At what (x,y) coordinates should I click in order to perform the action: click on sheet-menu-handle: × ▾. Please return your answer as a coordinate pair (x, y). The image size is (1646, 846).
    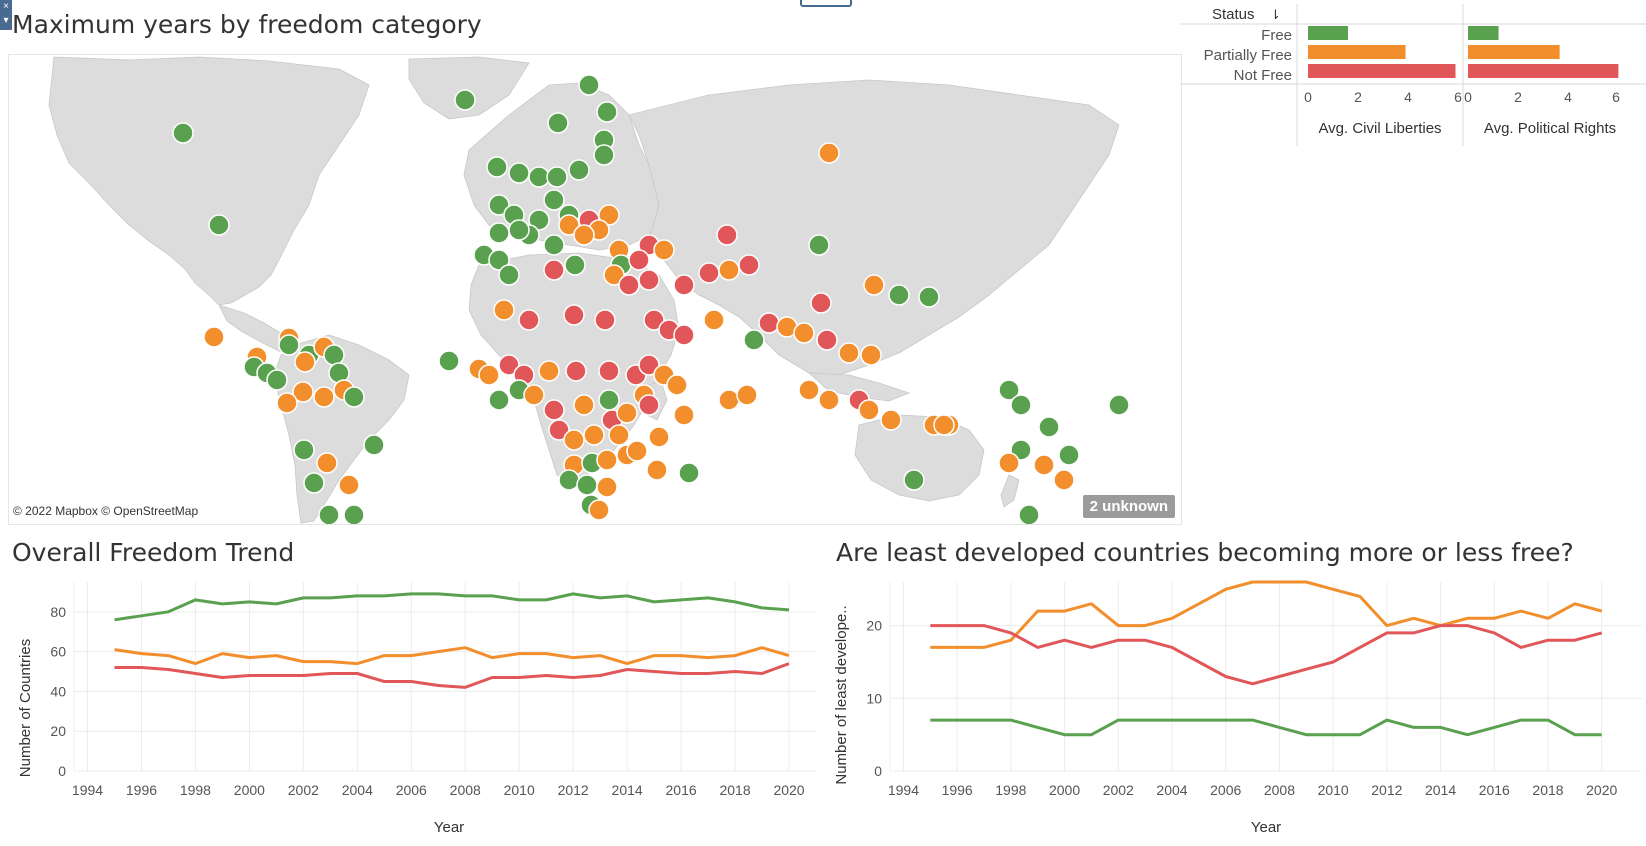
    Looking at the image, I should click on (6, 15).